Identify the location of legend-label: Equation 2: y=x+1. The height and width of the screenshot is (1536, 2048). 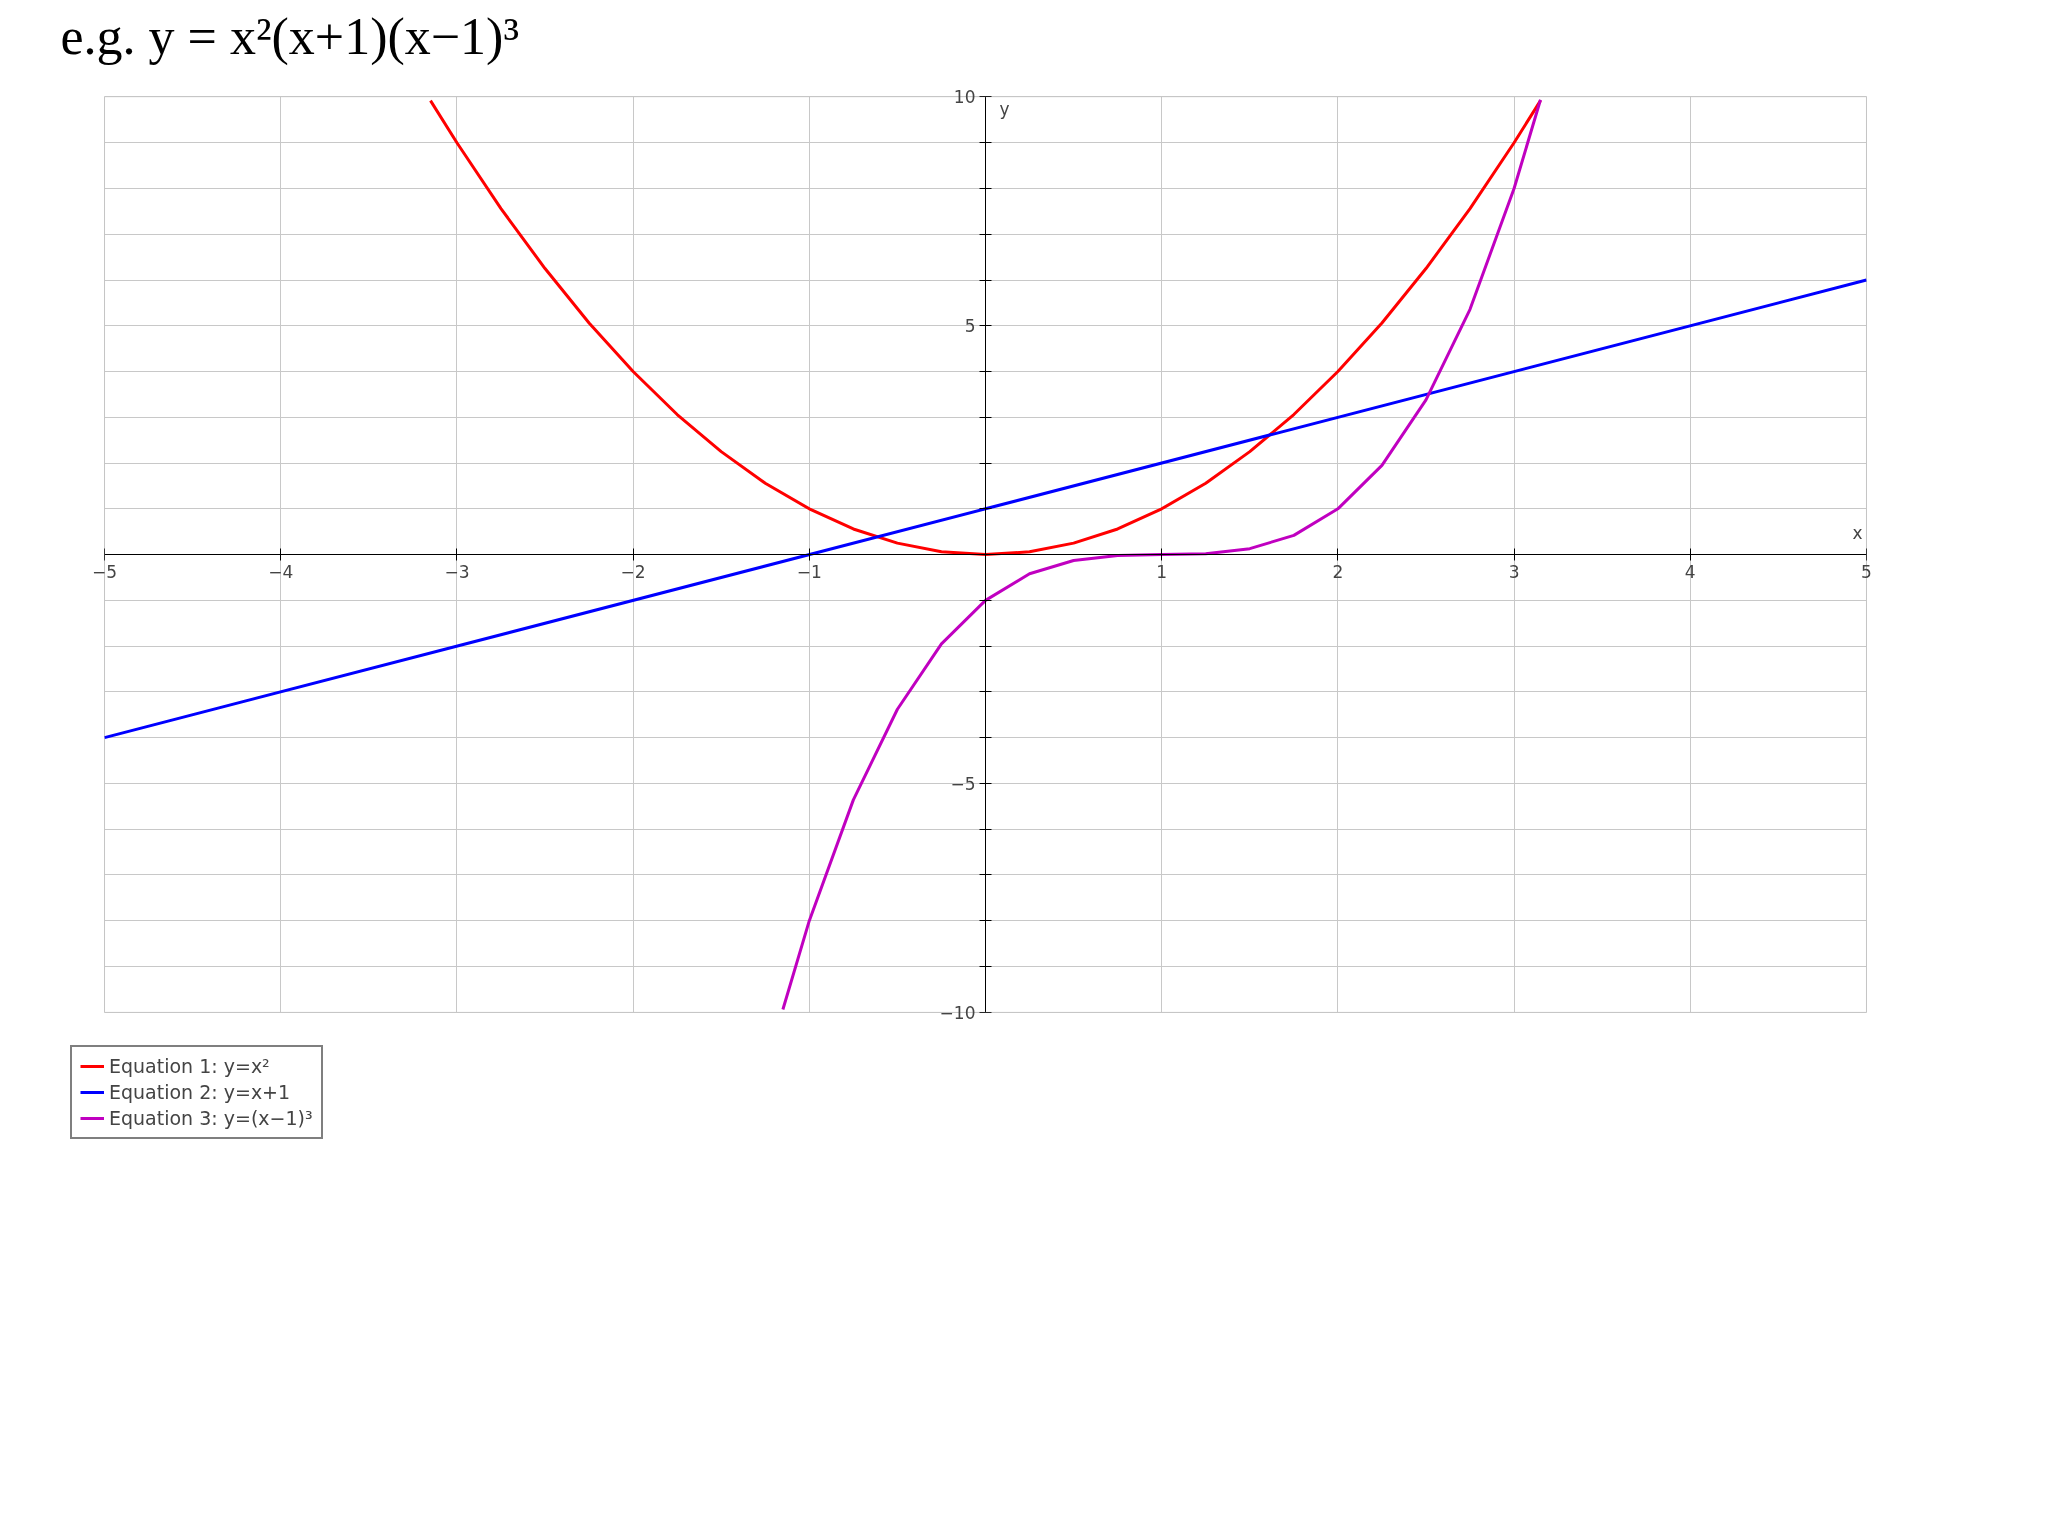
(200, 1092).